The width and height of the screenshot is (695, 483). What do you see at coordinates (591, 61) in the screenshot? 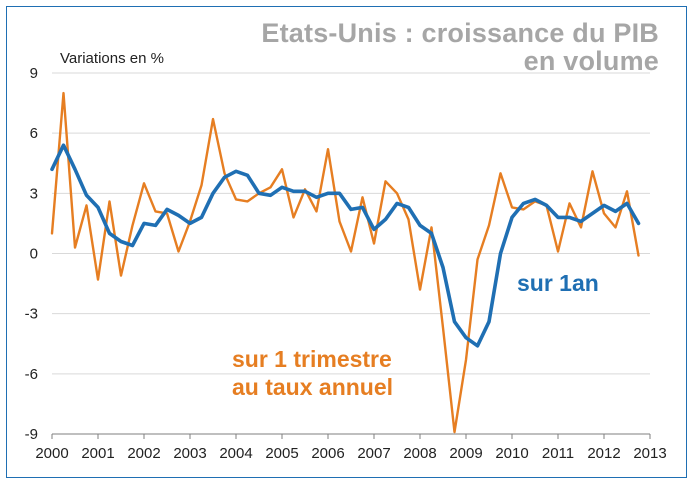
I see `chart-title-line-2: en volume` at bounding box center [591, 61].